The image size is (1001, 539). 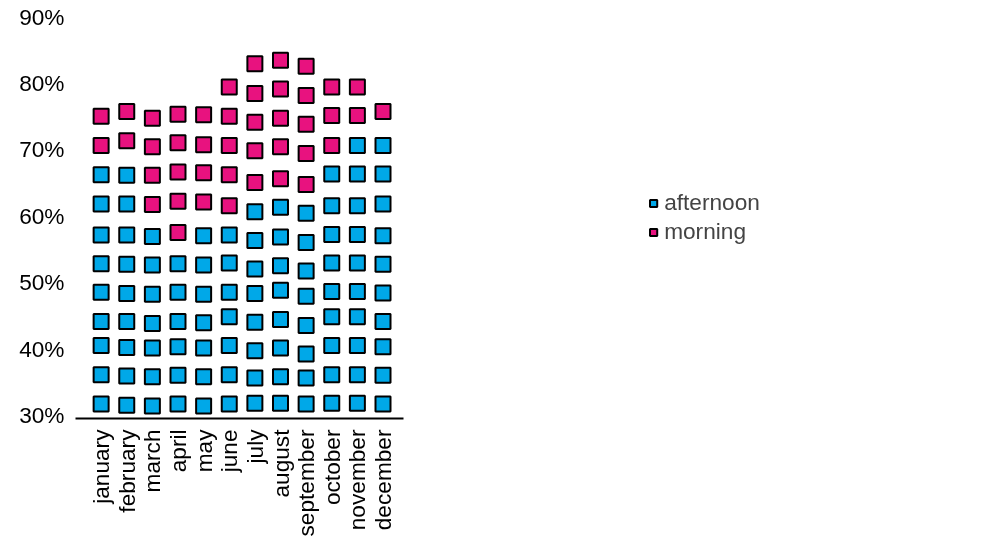 What do you see at coordinates (42, 82) in the screenshot?
I see `y-tick-label: 80%` at bounding box center [42, 82].